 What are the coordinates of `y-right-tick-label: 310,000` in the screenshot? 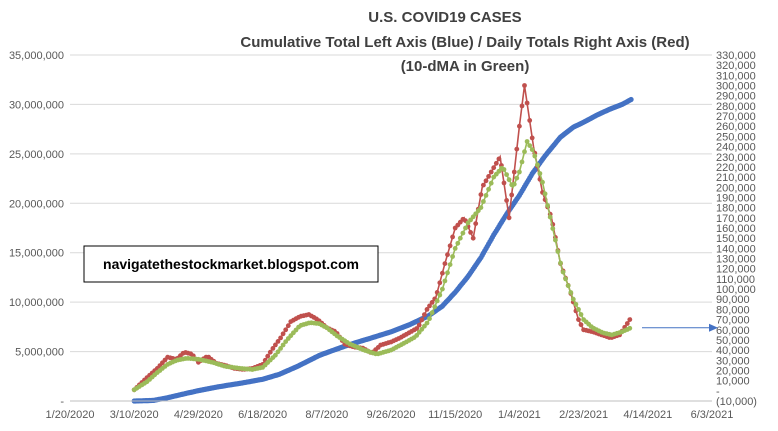 It's located at (736, 76).